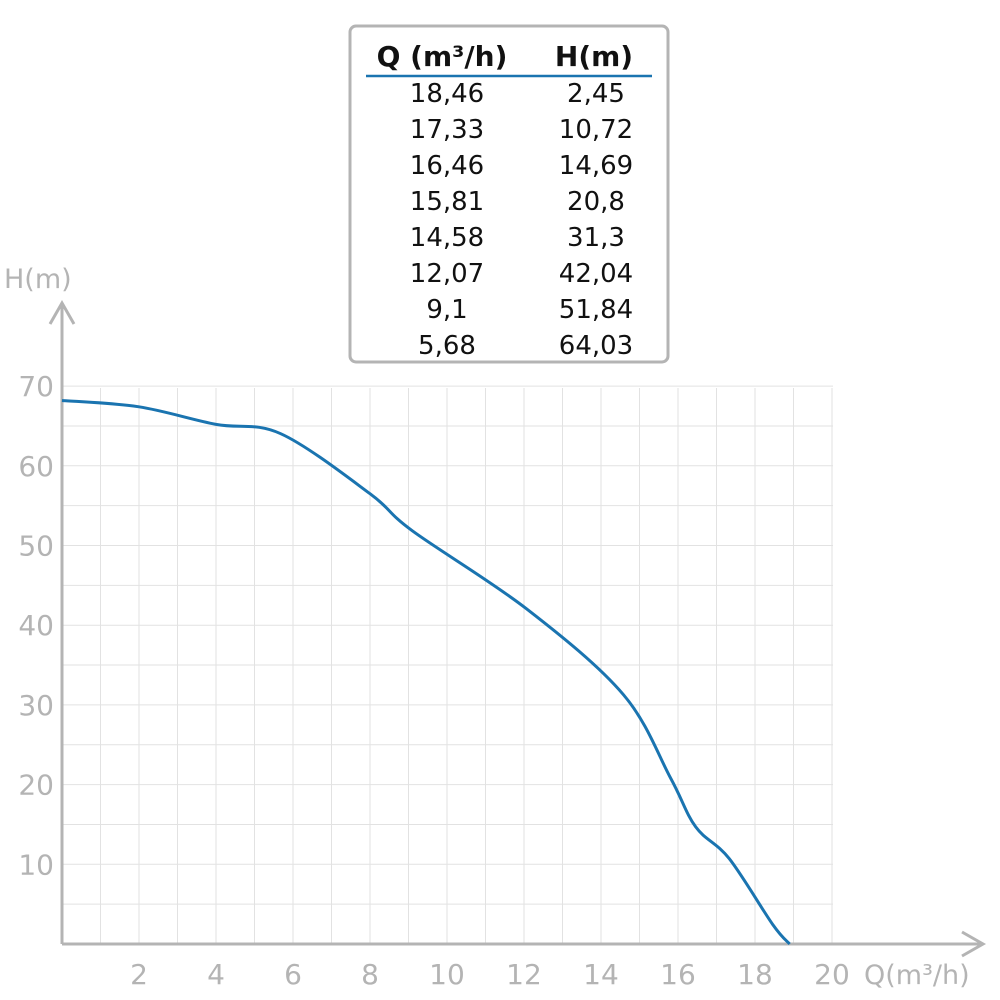  Describe the element at coordinates (917, 975) in the screenshot. I see `x-axis-title: Q(m³/h)` at that location.